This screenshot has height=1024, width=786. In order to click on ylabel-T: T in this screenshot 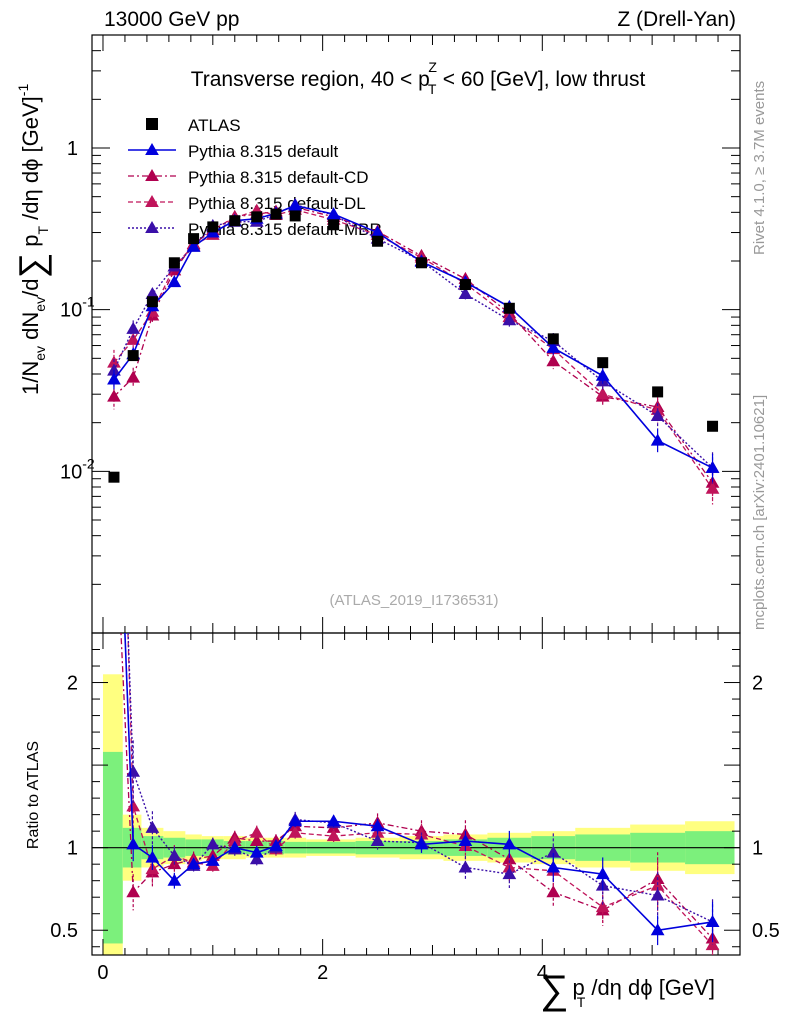, I will do `click(43, 230)`.